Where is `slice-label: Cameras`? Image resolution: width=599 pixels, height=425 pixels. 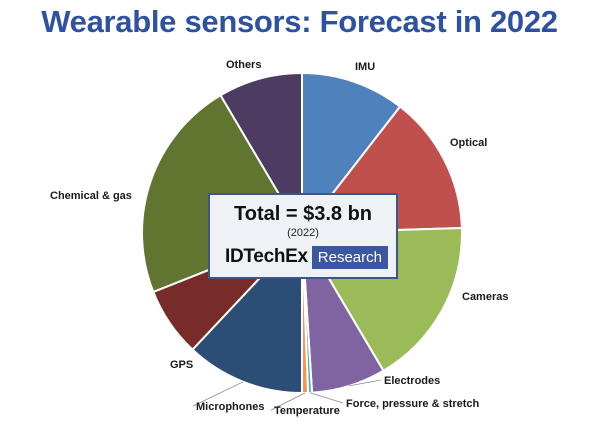 slice-label: Cameras is located at coordinates (485, 297).